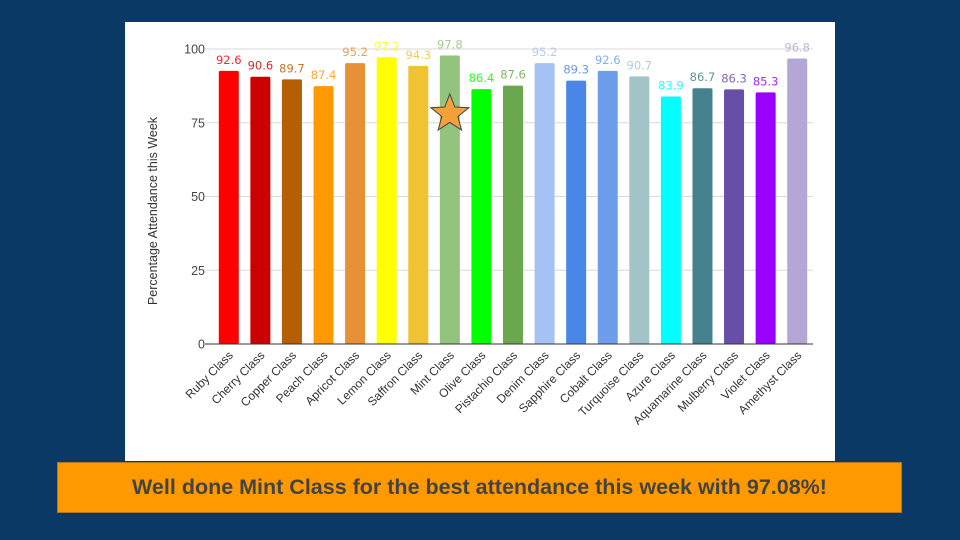 The image size is (960, 540). What do you see at coordinates (734, 78) in the screenshot?
I see `data-label: 86.3` at bounding box center [734, 78].